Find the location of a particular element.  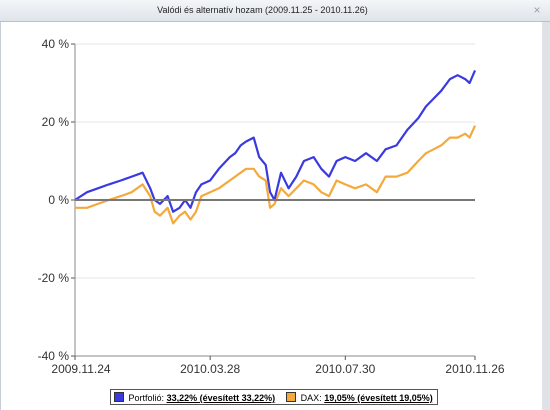

window-right-edge is located at coordinates (546, 216).